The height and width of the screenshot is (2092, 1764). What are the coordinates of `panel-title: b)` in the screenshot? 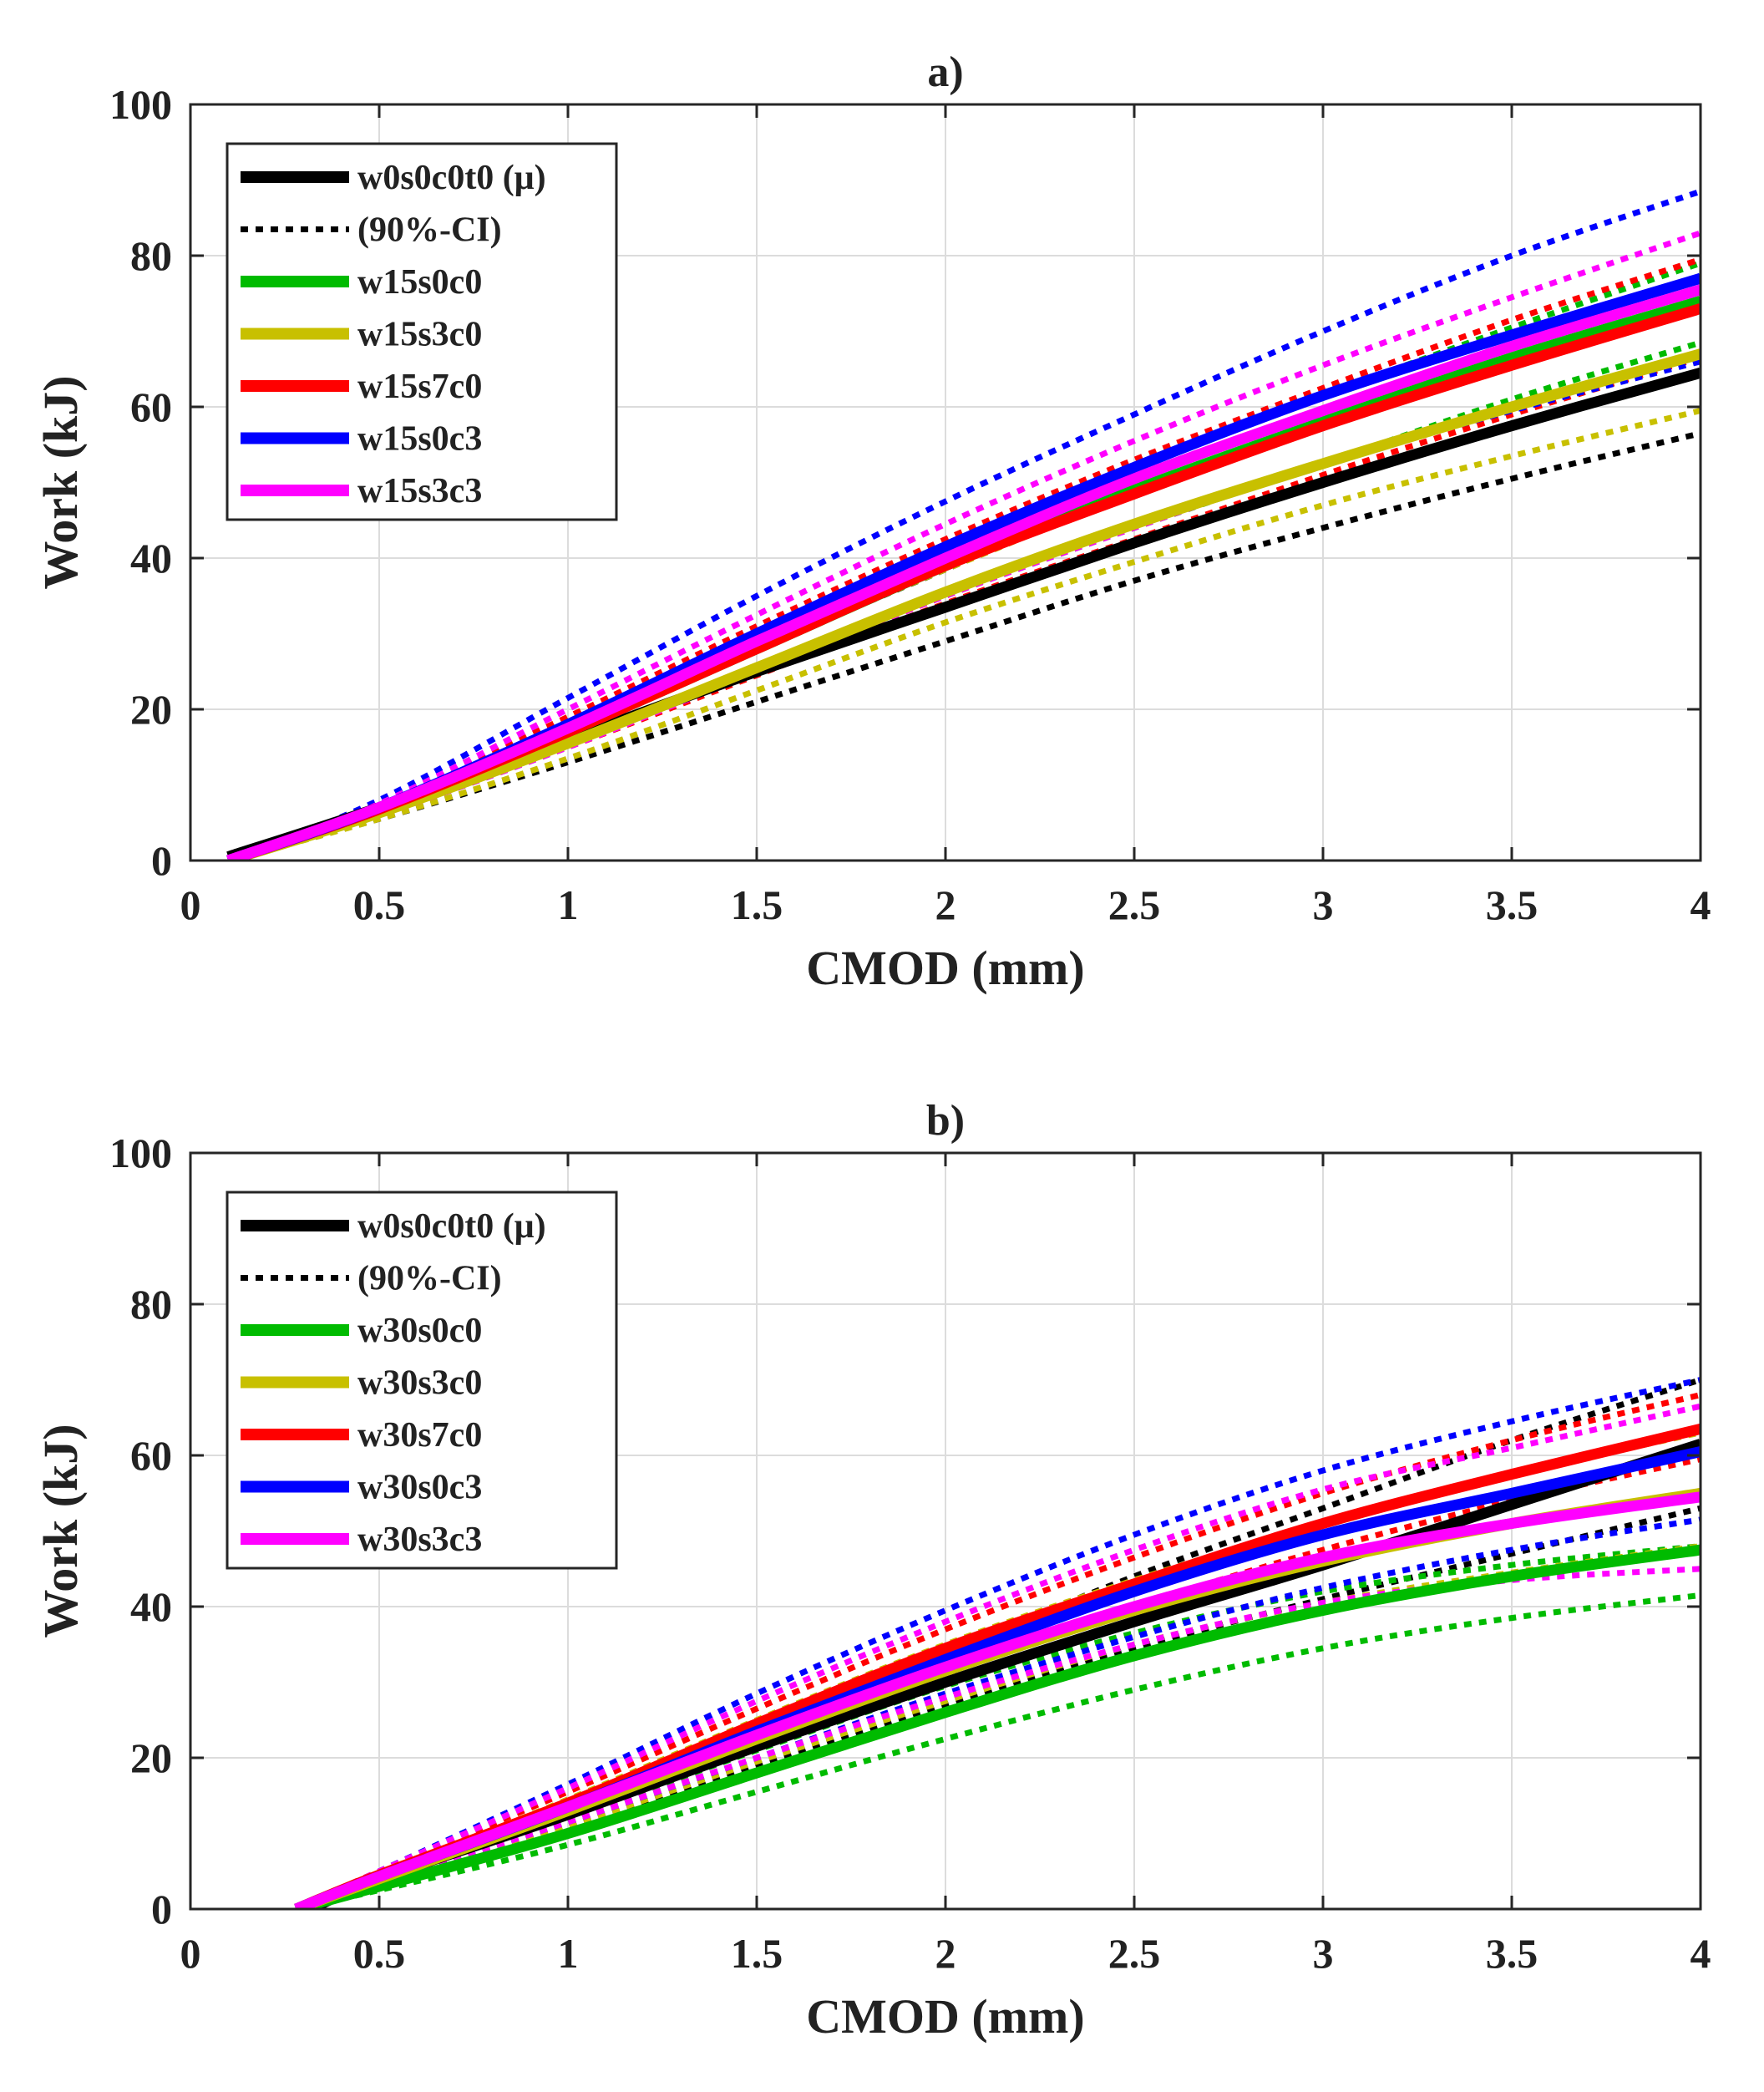 It's located at (945, 1121).